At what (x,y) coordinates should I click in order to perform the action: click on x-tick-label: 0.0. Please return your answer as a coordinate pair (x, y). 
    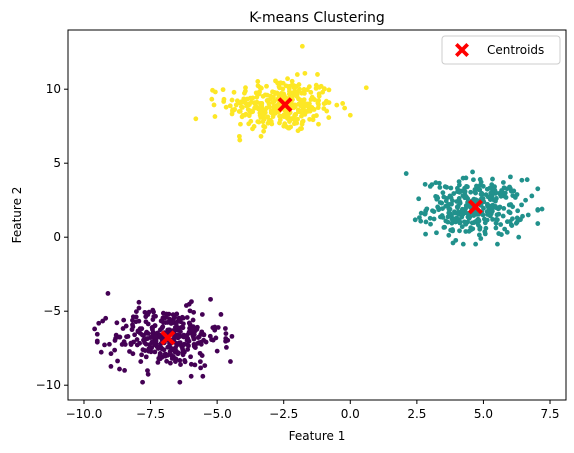
    Looking at the image, I should click on (350, 414).